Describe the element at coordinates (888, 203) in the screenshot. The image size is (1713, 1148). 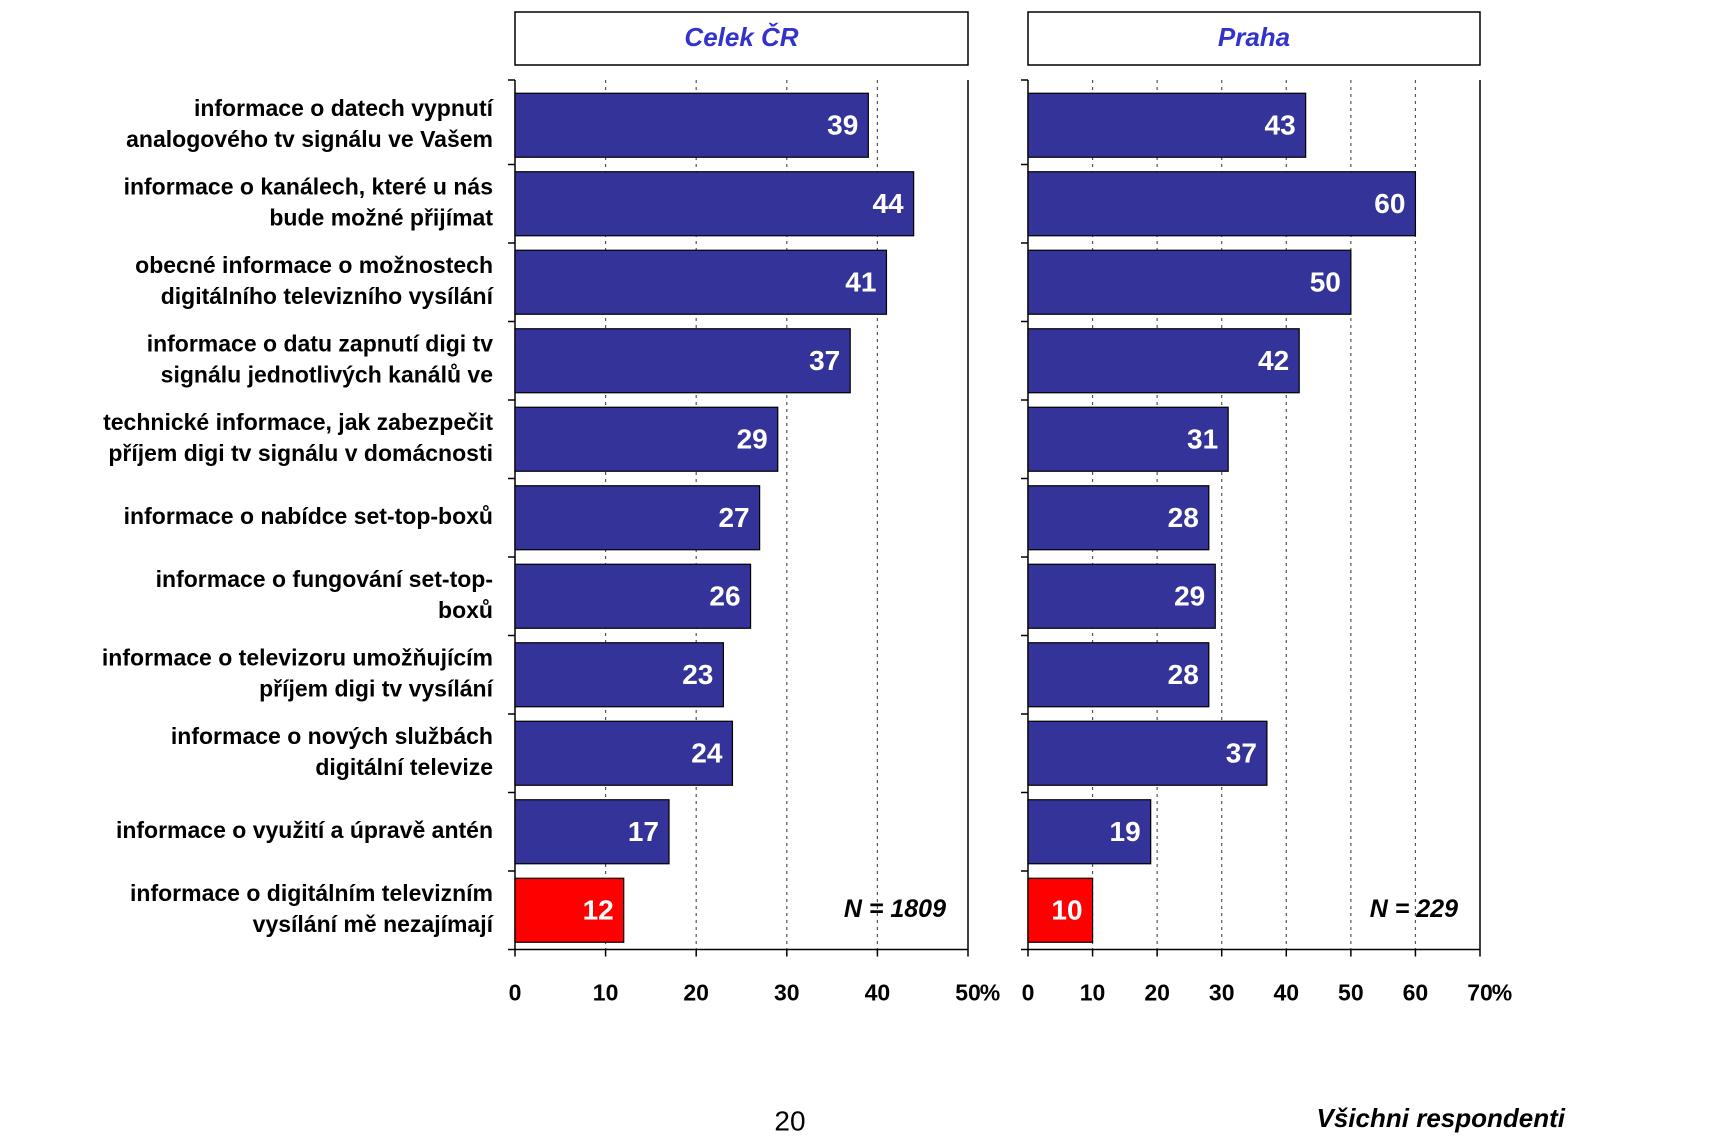
I see `value-label: 44` at that location.